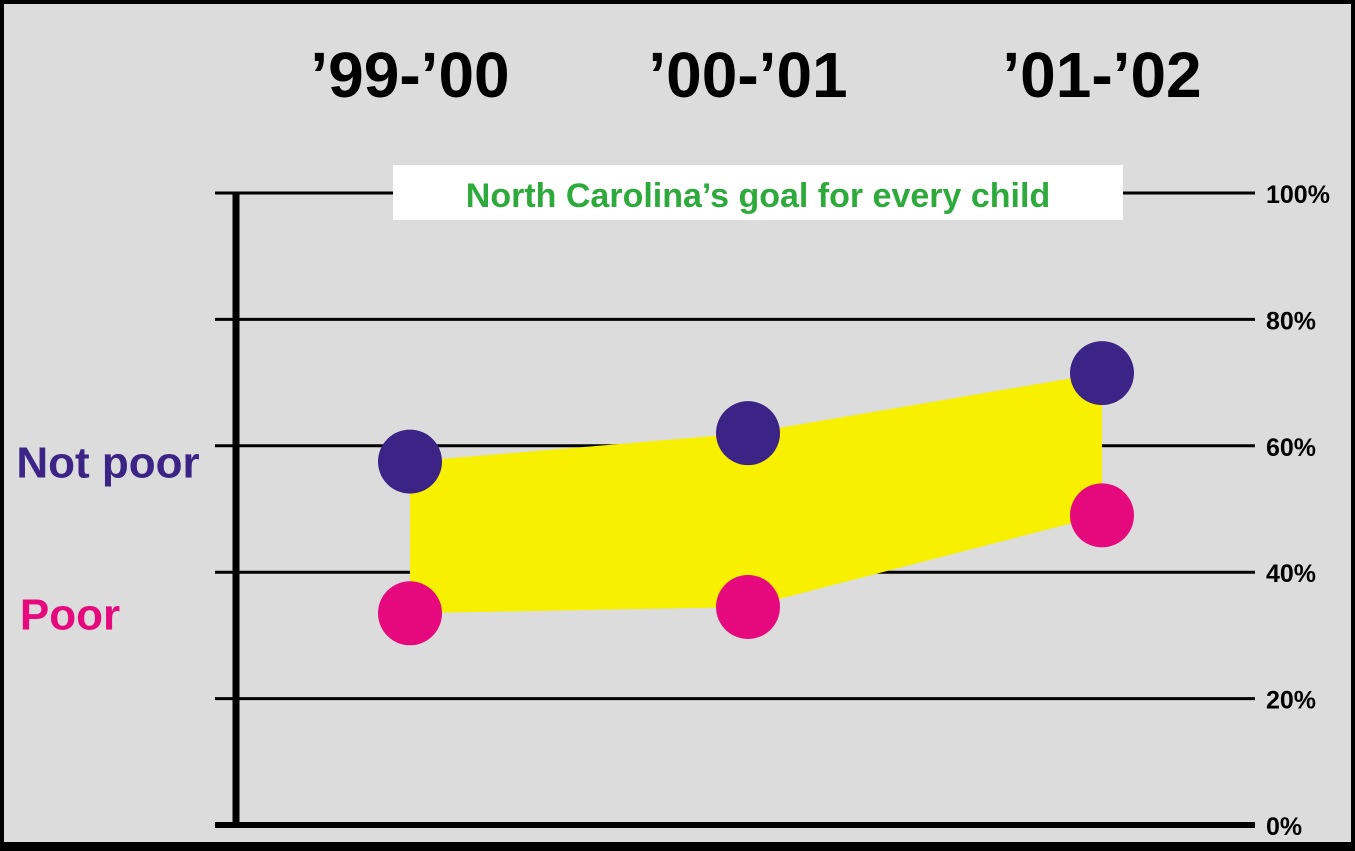  What do you see at coordinates (1291, 321) in the screenshot?
I see `y-tick-label: 80%` at bounding box center [1291, 321].